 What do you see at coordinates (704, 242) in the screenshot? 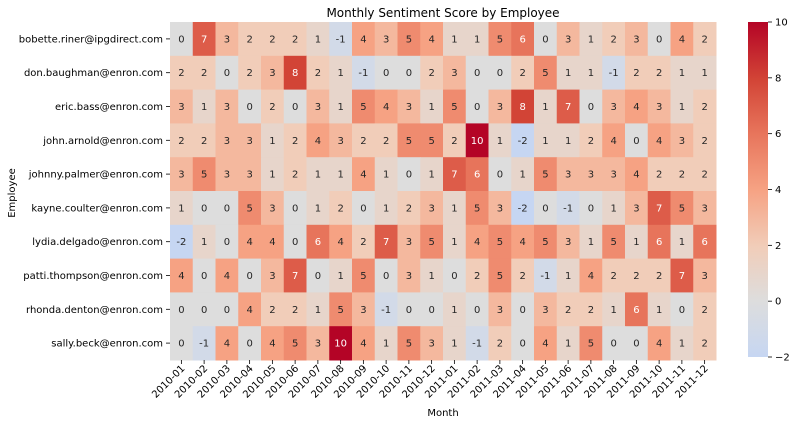
I see `cell-value-label: 6` at bounding box center [704, 242].